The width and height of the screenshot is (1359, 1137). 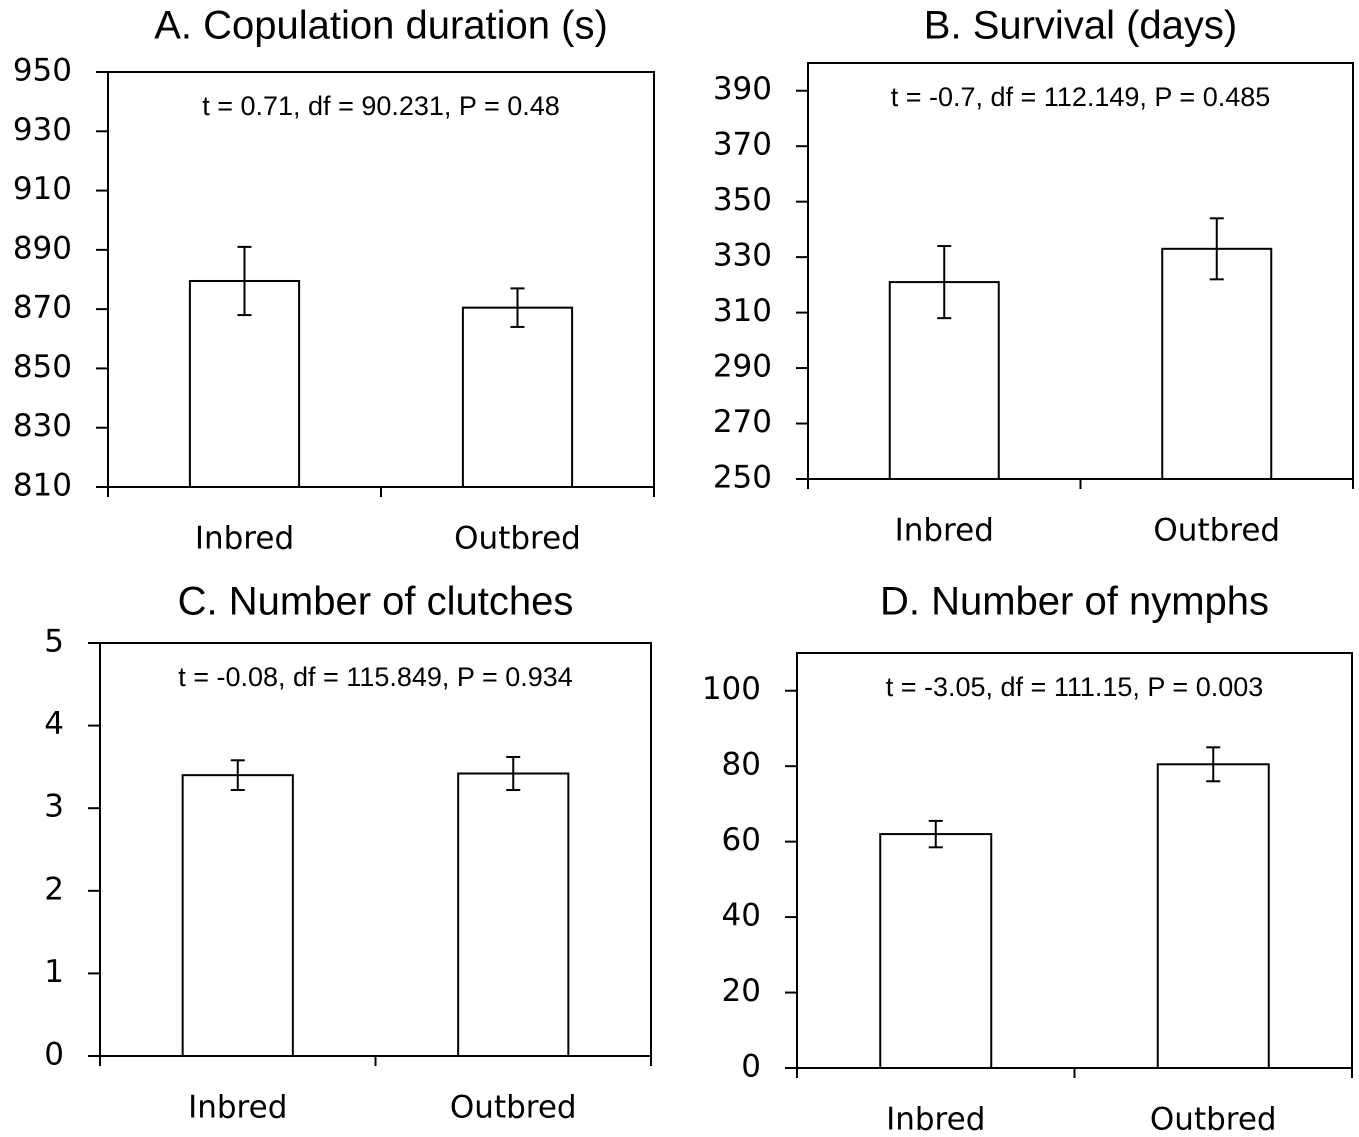 What do you see at coordinates (42, 130) in the screenshot?
I see `y-tick-label: 930` at bounding box center [42, 130].